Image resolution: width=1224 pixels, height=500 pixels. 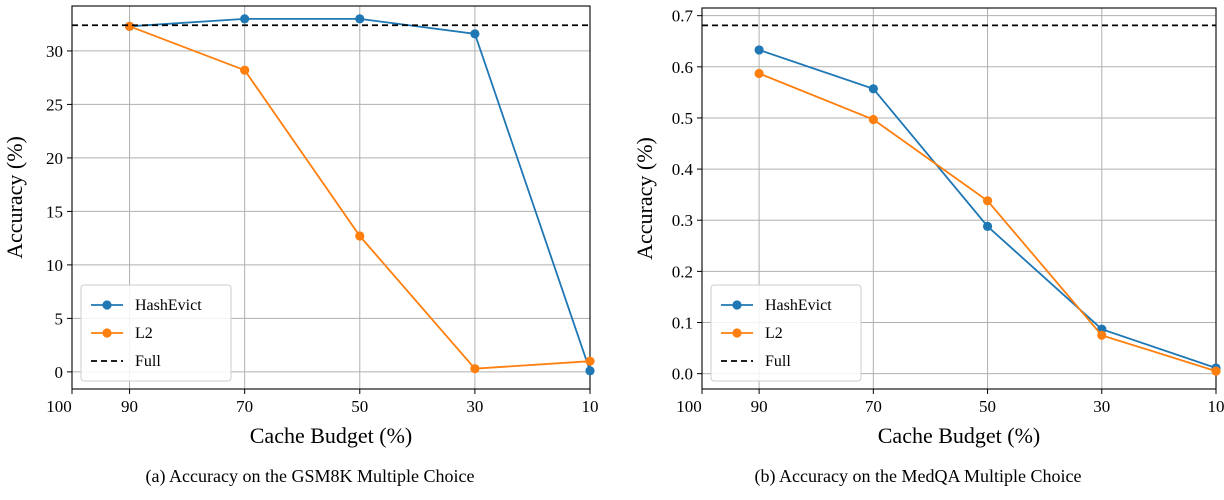 What do you see at coordinates (59, 318) in the screenshot?
I see `y-tick-label: 5` at bounding box center [59, 318].